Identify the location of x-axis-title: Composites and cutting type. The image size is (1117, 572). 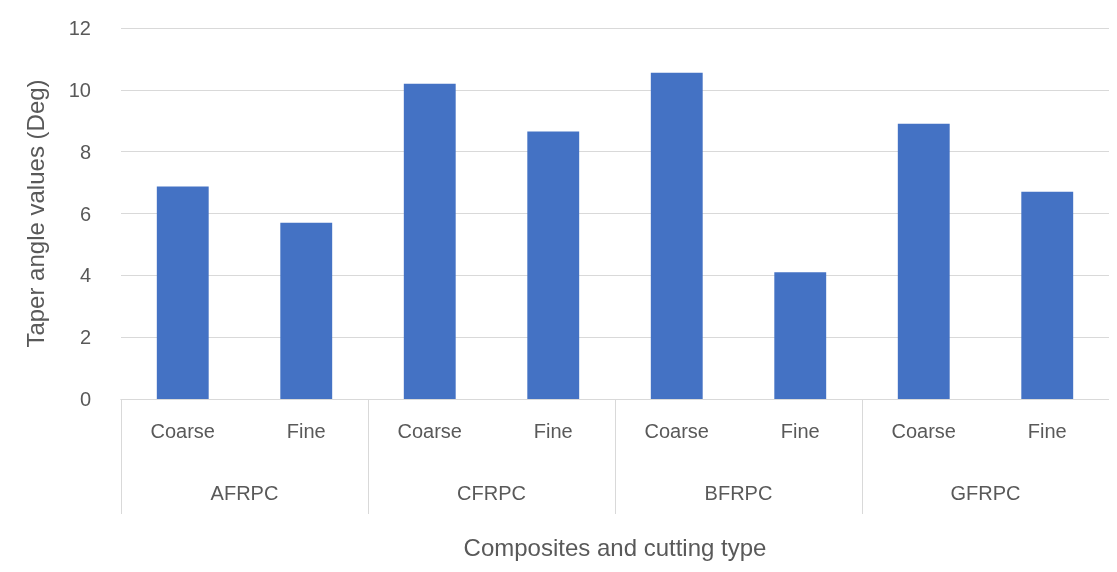
(615, 547).